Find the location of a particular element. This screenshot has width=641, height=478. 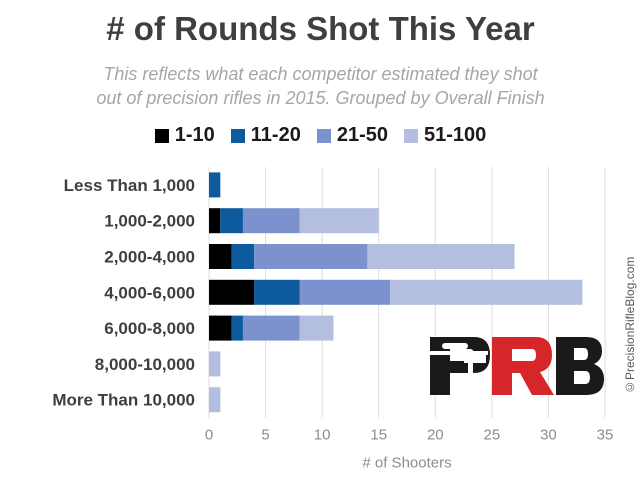

legend-label: 21-50 is located at coordinates (362, 135).